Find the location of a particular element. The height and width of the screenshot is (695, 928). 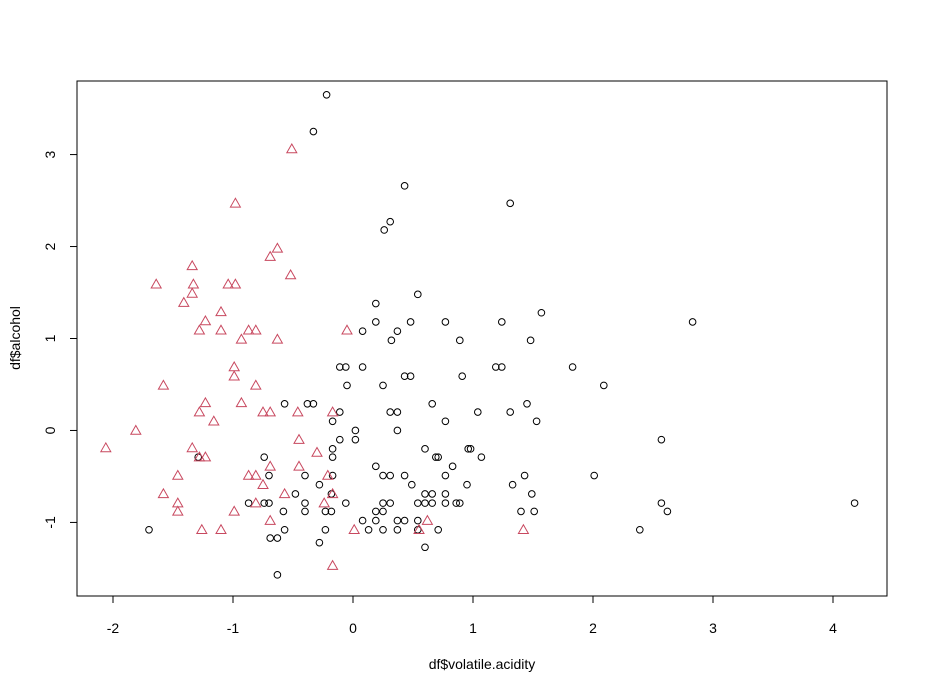

x-tick-label: 1 is located at coordinates (473, 628).